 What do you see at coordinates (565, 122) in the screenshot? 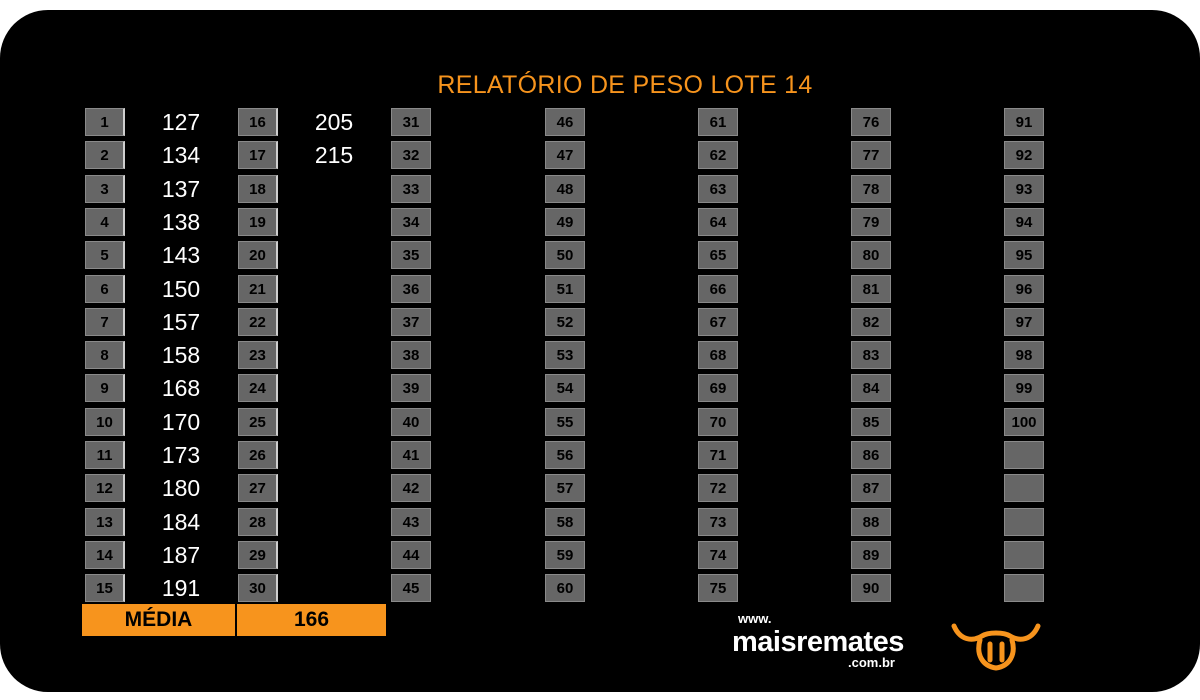
I see `index-cell-46: 46` at bounding box center [565, 122].